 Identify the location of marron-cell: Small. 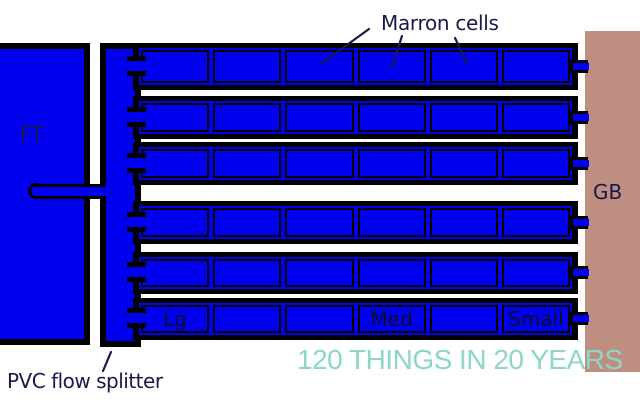
(536, 319).